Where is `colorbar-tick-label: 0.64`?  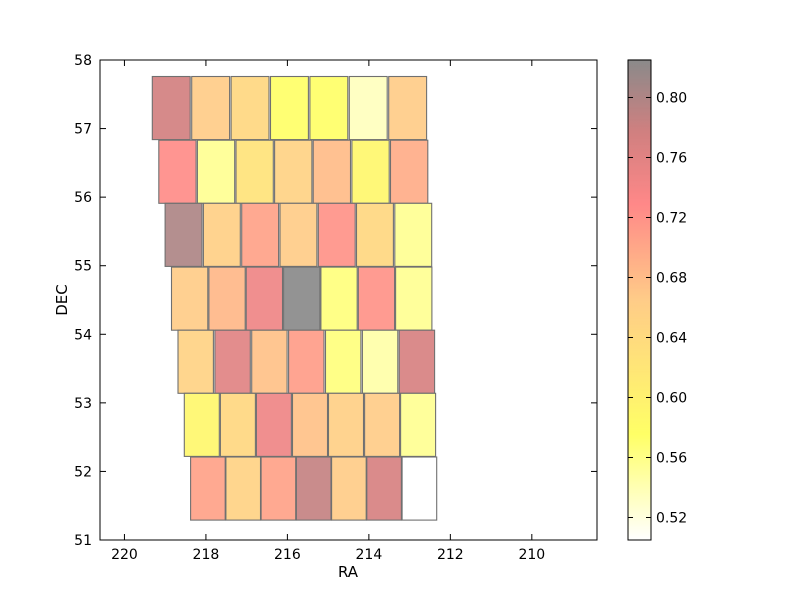
colorbar-tick-label: 0.64 is located at coordinates (671, 339).